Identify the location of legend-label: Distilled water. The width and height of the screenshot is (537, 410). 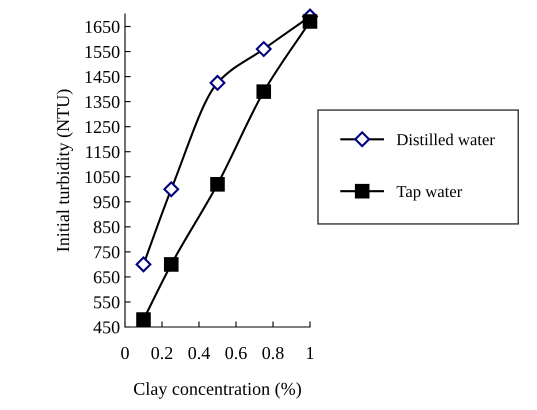
(445, 140).